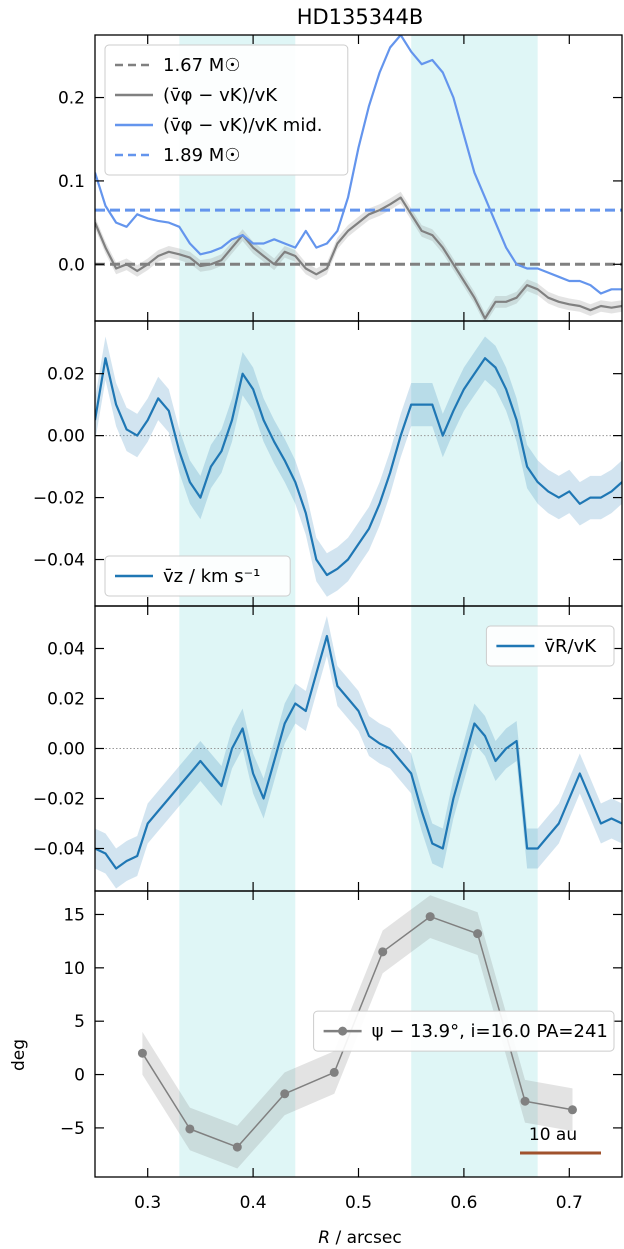 The height and width of the screenshot is (1249, 624). Describe the element at coordinates (553, 1135) in the screenshot. I see `scale-bar-label: 10 au` at that location.